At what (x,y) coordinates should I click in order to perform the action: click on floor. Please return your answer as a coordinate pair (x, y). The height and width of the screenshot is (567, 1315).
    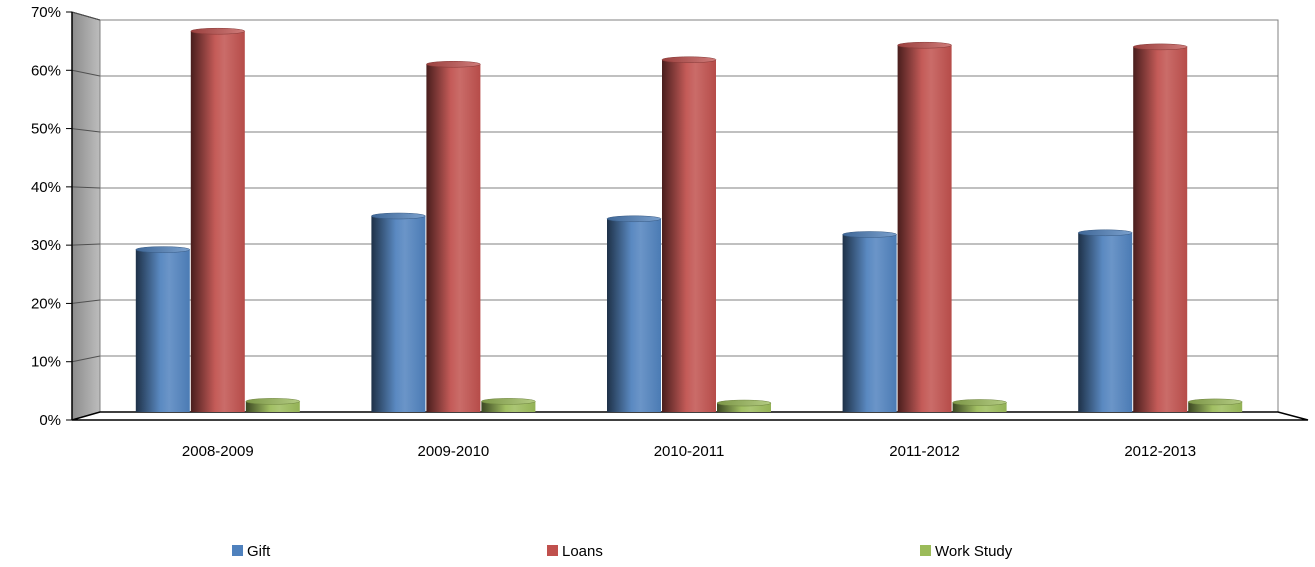
    Looking at the image, I should click on (690, 416).